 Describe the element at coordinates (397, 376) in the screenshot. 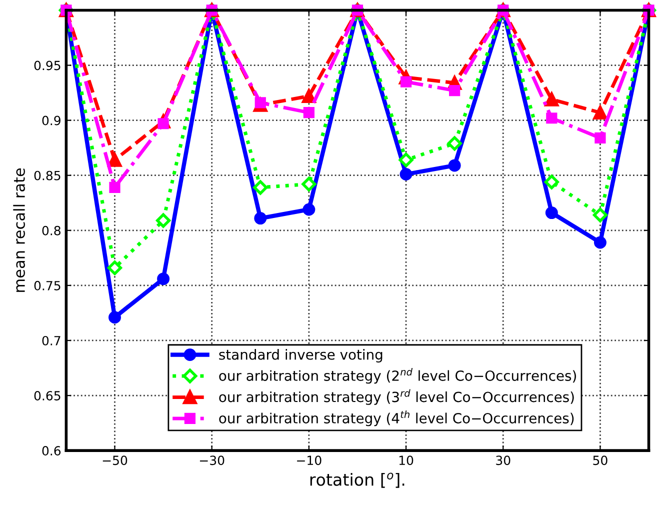

I see `legend-label: our arbitration strategy (2$^{nd}$ level Co−Occurrences)` at that location.